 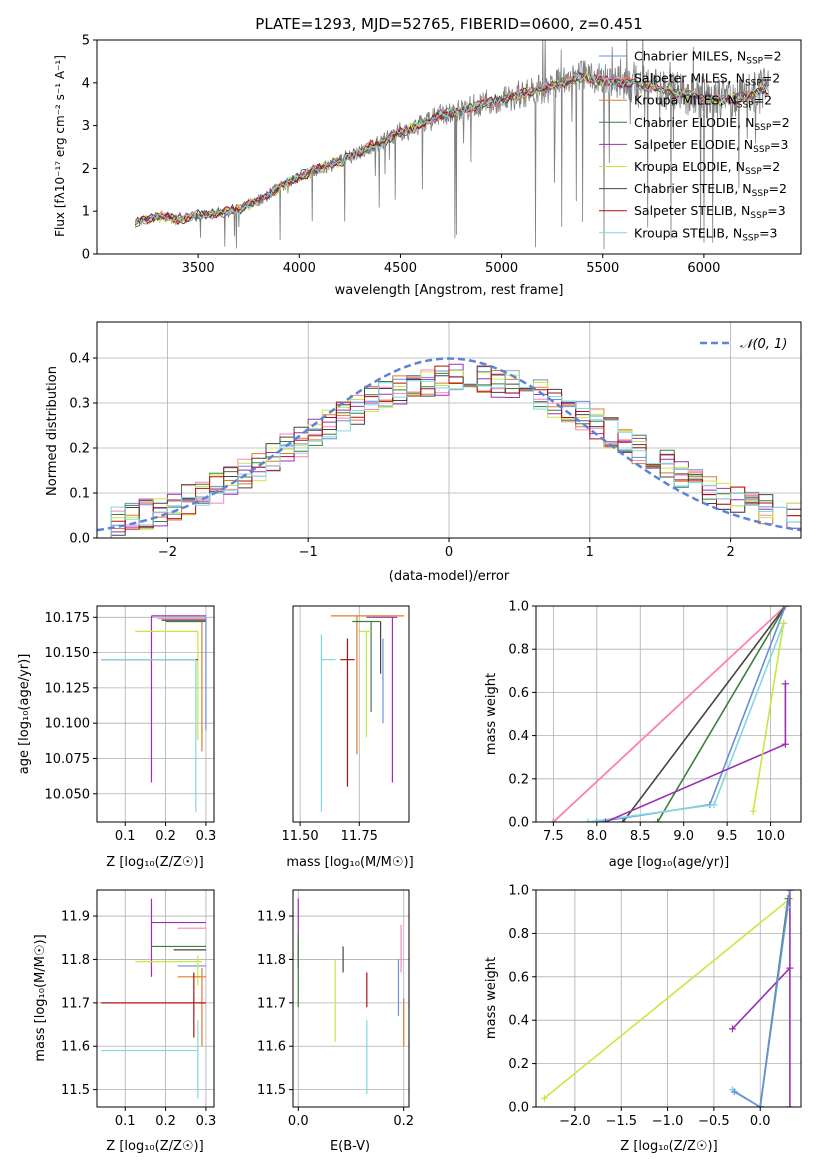 I want to click on legend-label-text-9: Kroupa STELIB, N, so click(x=688, y=232).